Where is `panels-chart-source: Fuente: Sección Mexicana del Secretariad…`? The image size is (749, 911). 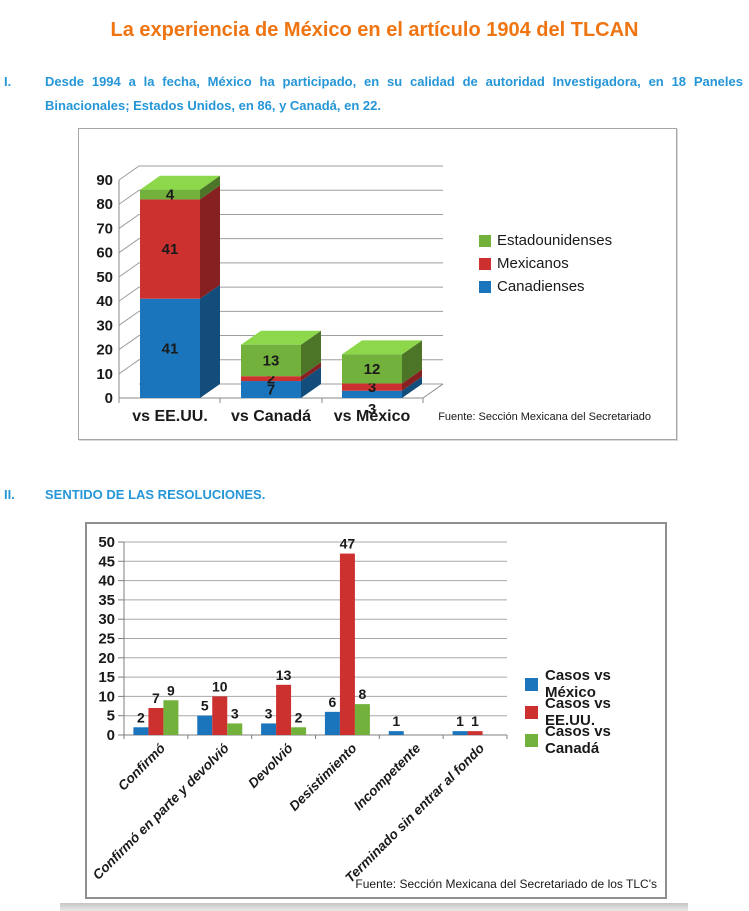
panels-chart-source: Fuente: Sección Mexicana del Secretariad… is located at coordinates (544, 417).